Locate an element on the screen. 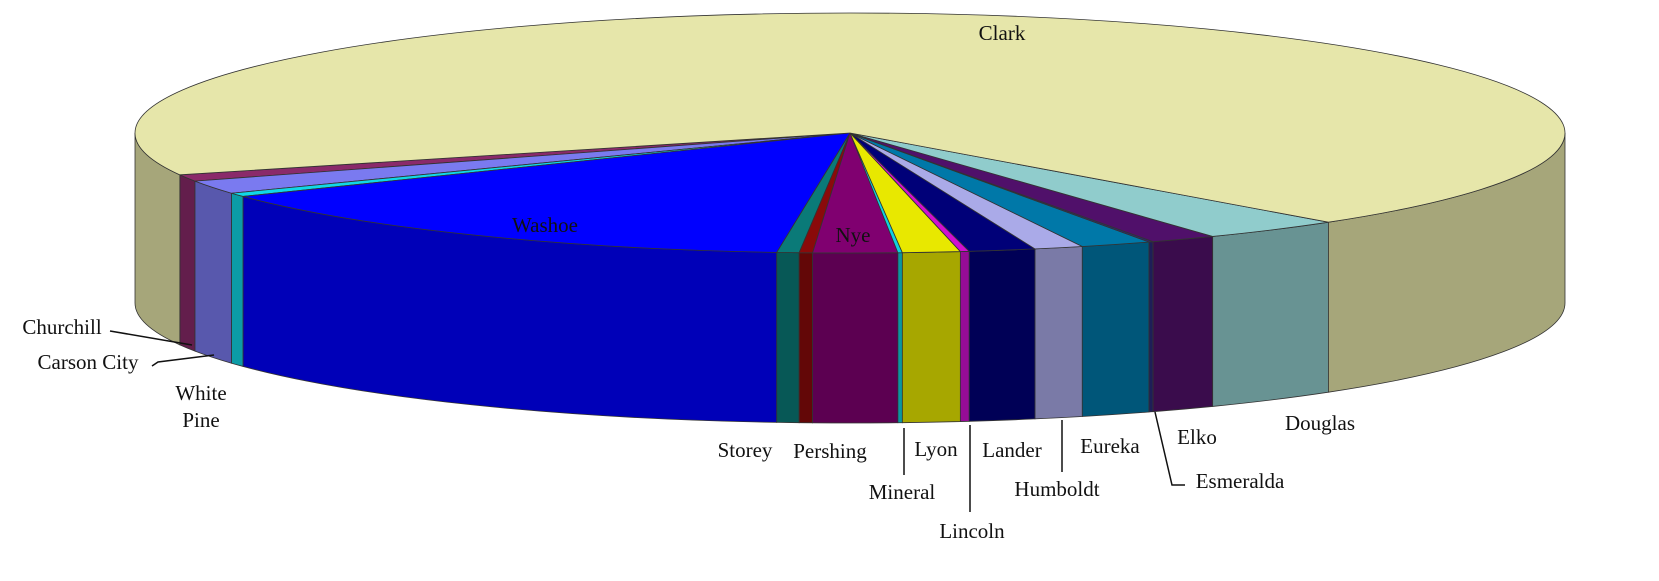  slice-label: Pershing is located at coordinates (830, 451).